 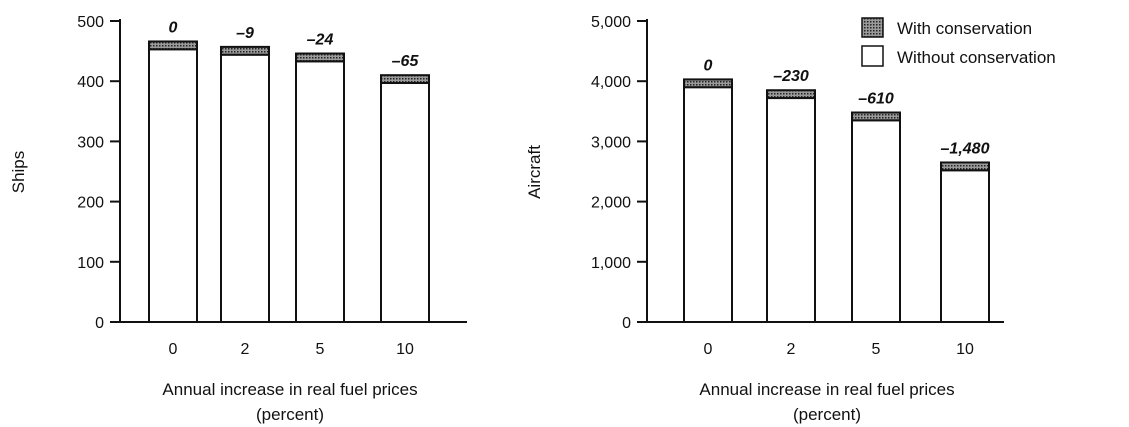 I want to click on ships-x-tick-label: 10, so click(x=405, y=349).